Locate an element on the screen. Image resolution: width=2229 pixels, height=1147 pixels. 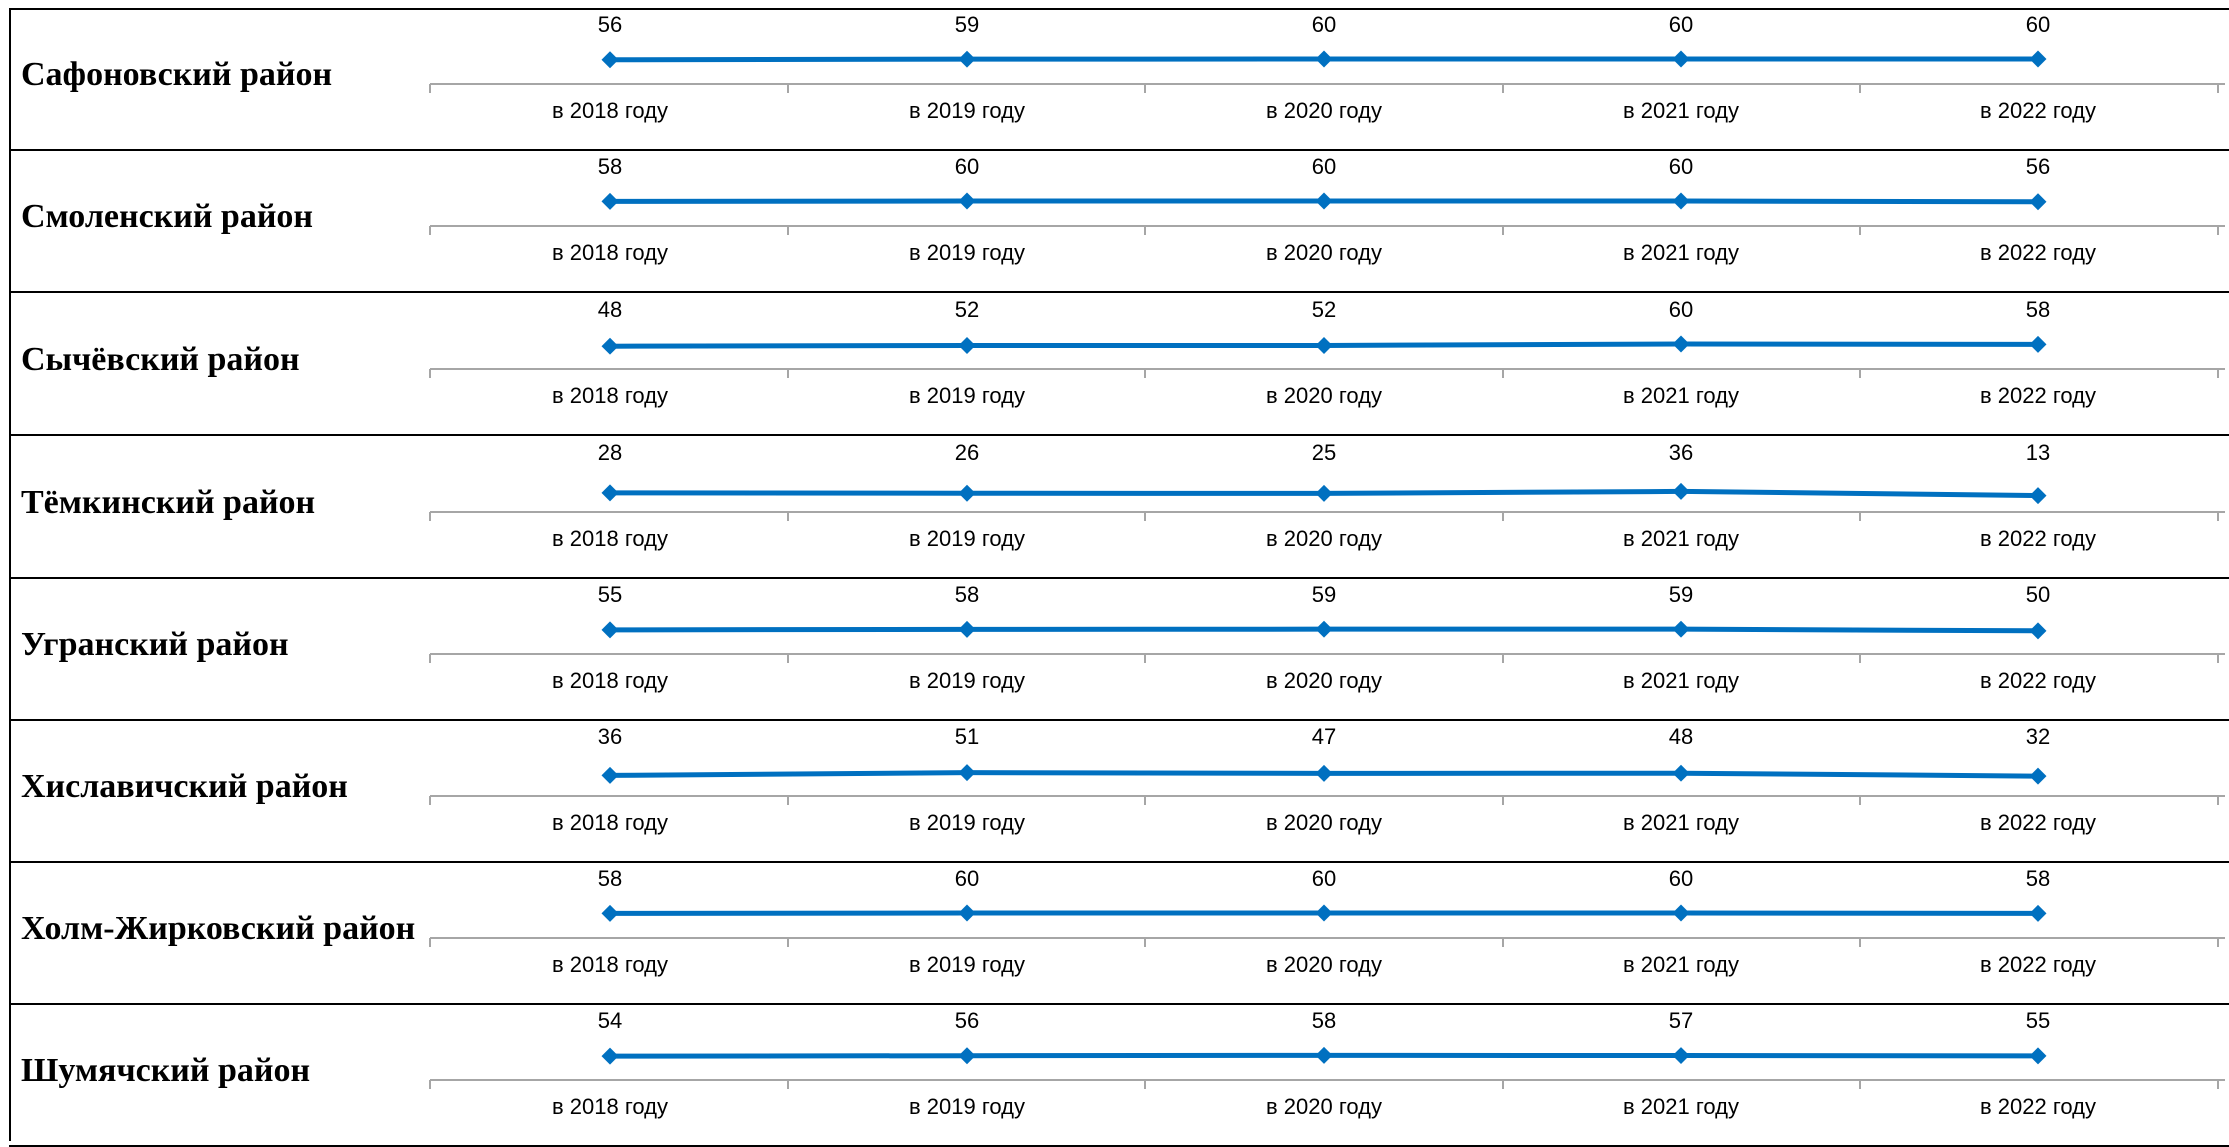
district-name: Тёмкинский район is located at coordinates (168, 503).